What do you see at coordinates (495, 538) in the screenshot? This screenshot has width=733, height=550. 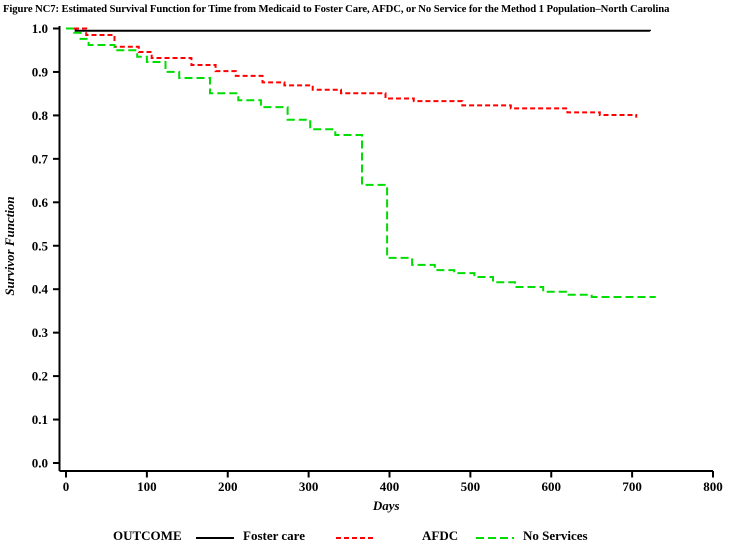 I see `legend-line-no-services` at bounding box center [495, 538].